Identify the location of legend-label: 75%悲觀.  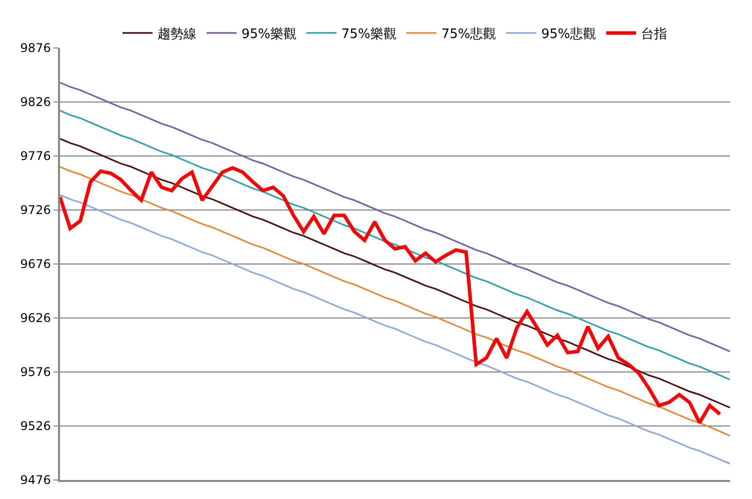
(468, 34).